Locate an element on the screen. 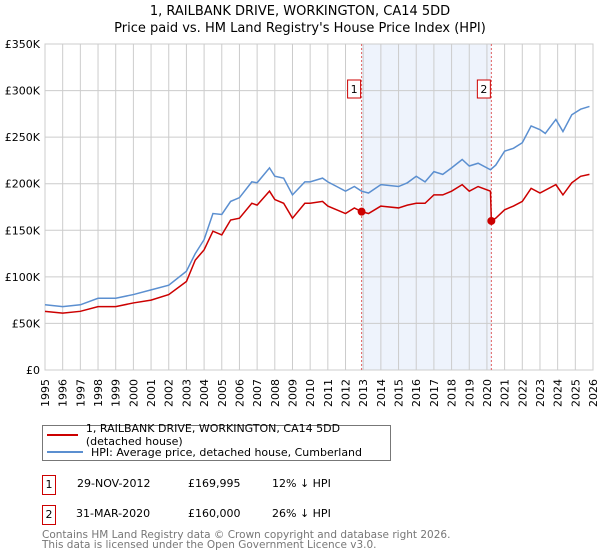 This screenshot has height=560, width=600. legend-swatch-red is located at coordinates (62, 435).